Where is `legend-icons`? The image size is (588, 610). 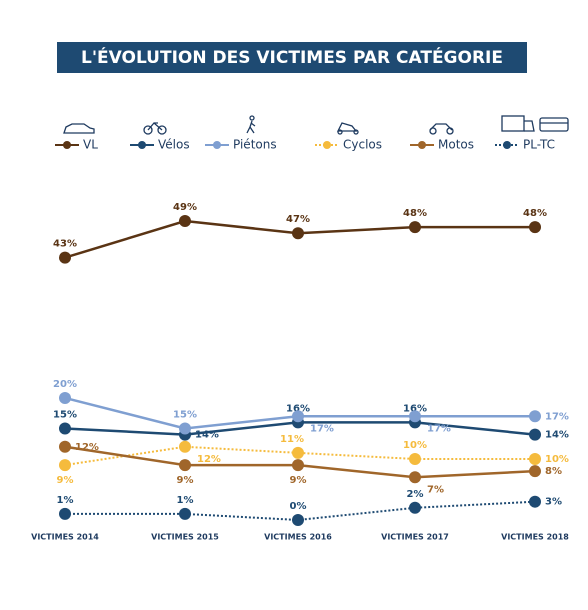
legend-icons is located at coordinates (316, 125).